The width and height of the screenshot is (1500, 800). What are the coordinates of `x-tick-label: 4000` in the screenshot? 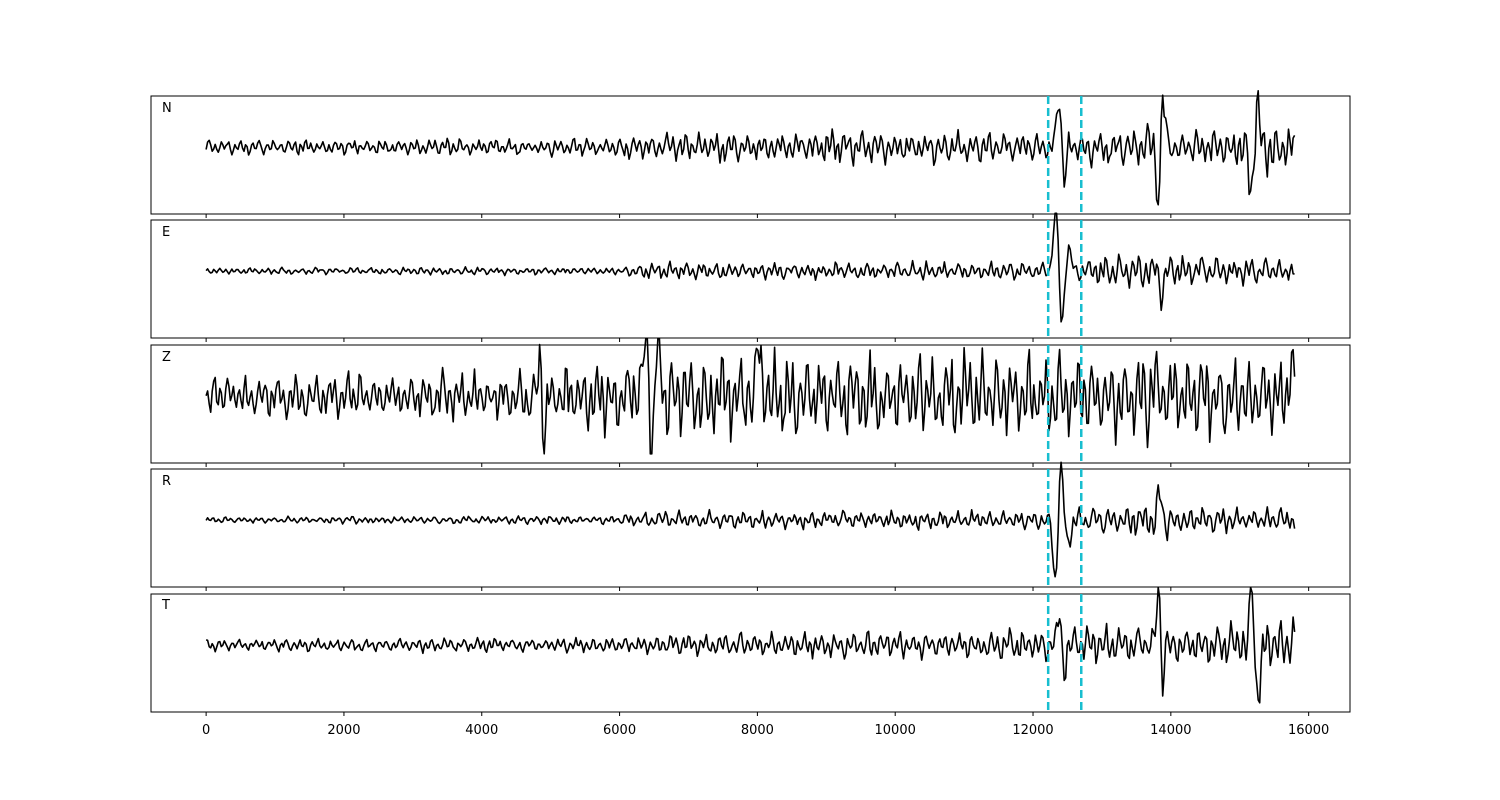 It's located at (481, 730).